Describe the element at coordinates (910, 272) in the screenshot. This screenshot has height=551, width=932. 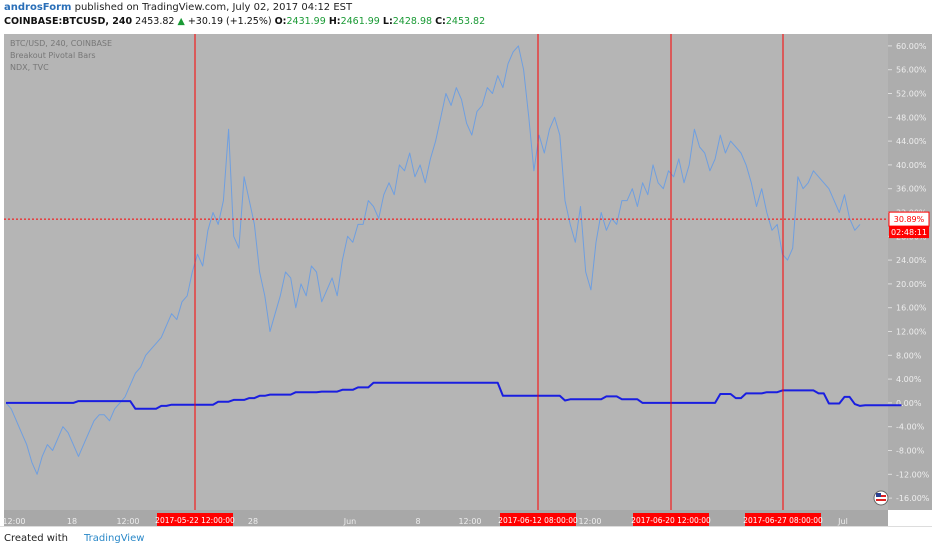
I see `y-axis-panel` at that location.